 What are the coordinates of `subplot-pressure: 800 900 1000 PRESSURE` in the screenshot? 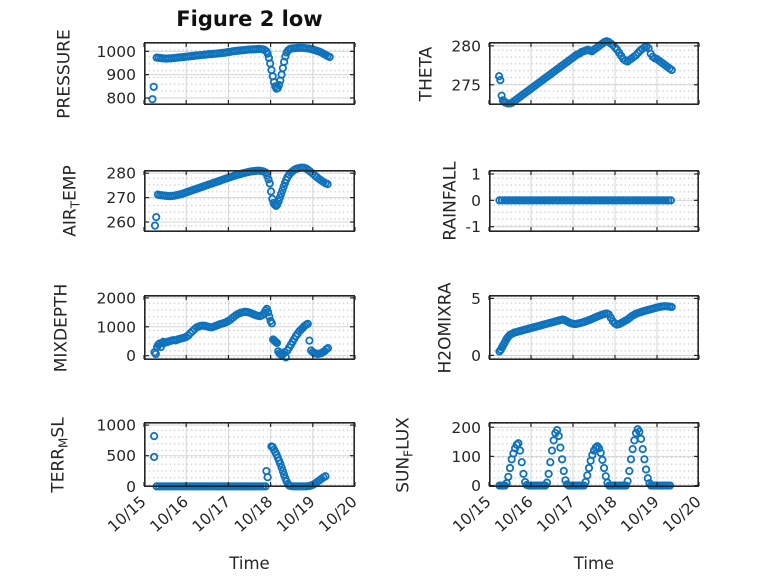 It's located at (205, 73).